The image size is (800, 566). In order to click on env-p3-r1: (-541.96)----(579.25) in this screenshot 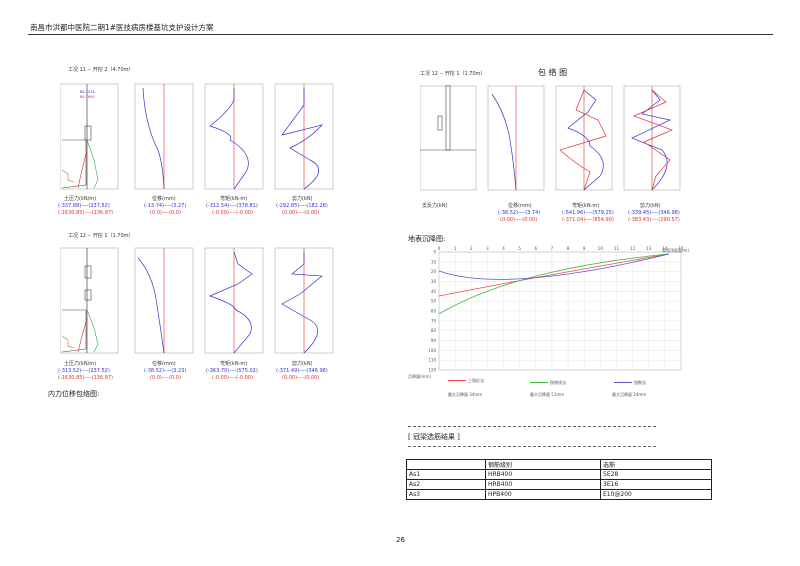, I will do `click(588, 213)`.